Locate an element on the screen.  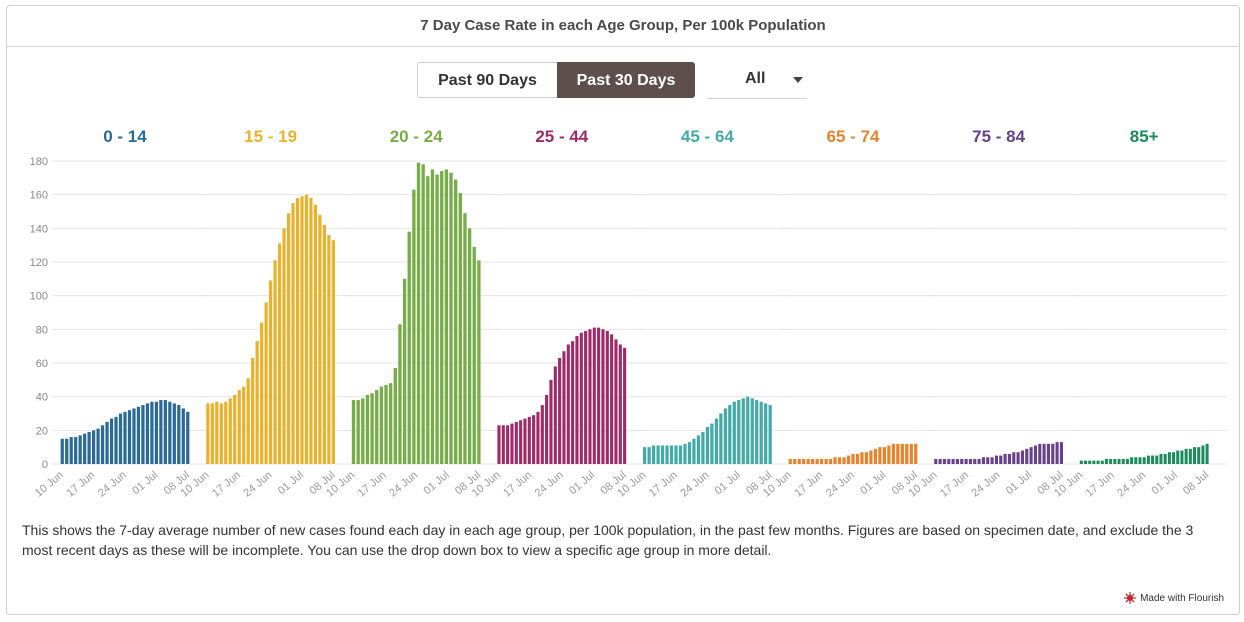
past-30-days-button: Past 30 Days is located at coordinates (626, 80).